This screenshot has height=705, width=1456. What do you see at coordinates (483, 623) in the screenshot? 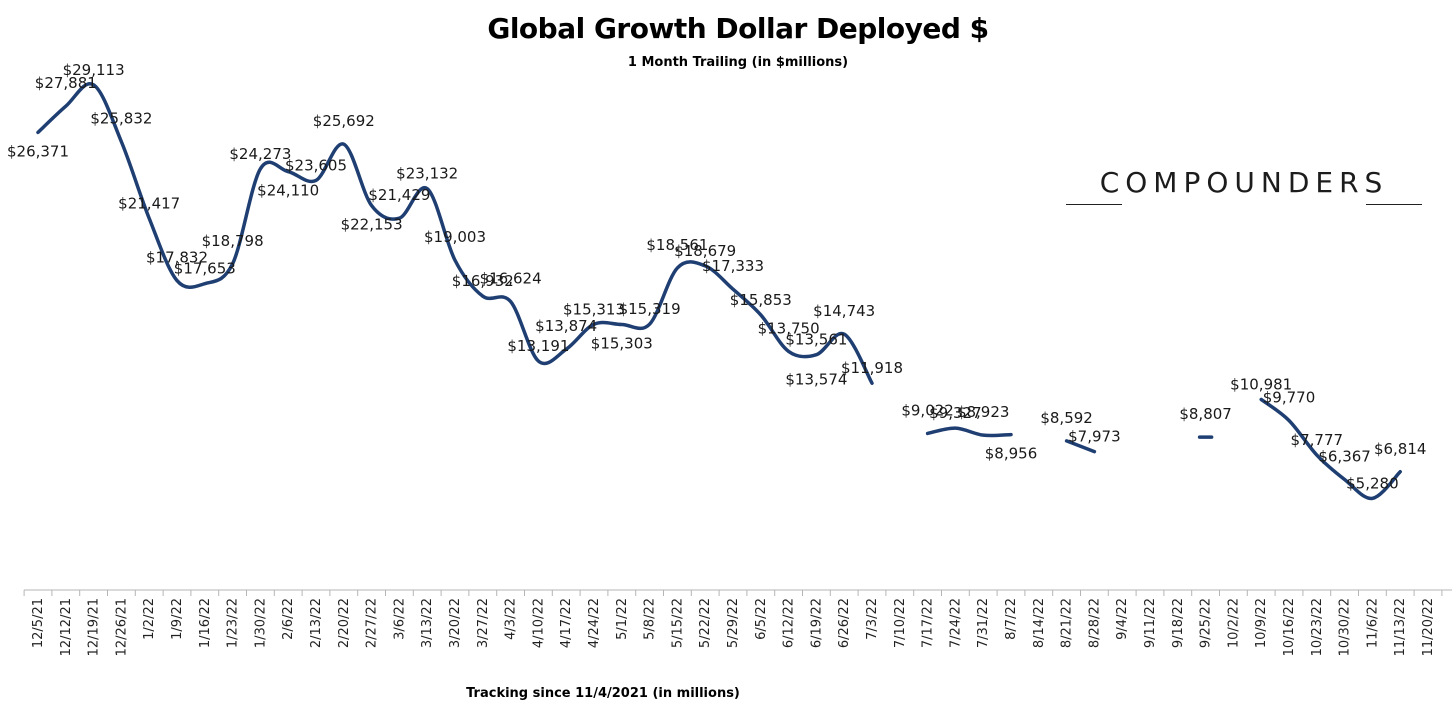
I see `x-tick-label: 3/27/22` at bounding box center [483, 623].